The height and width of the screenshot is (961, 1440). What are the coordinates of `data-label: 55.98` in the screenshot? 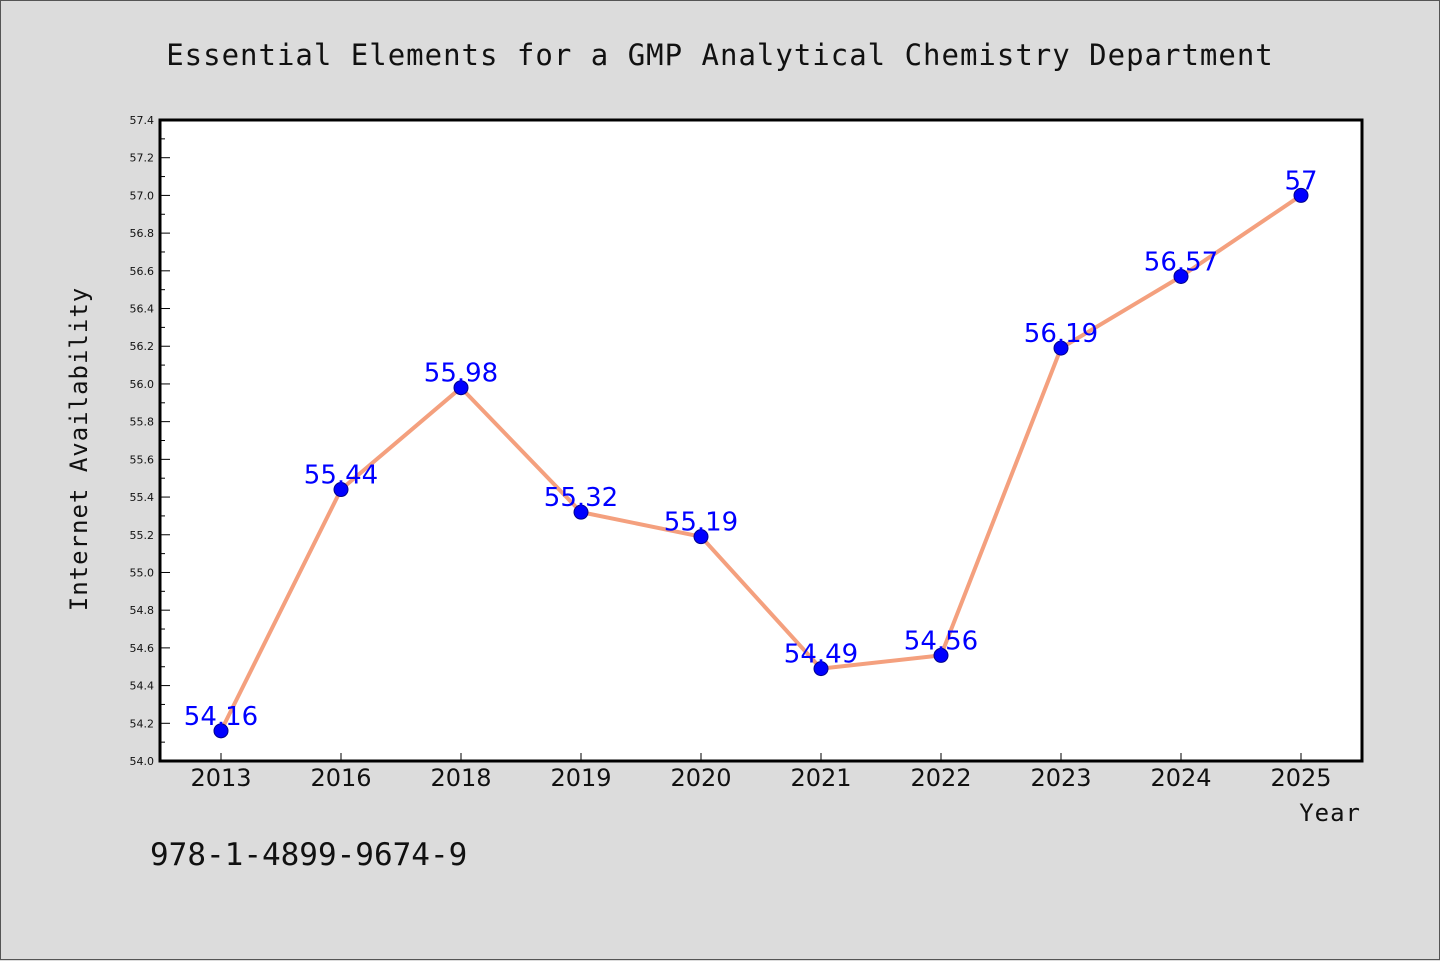 It's located at (461, 374).